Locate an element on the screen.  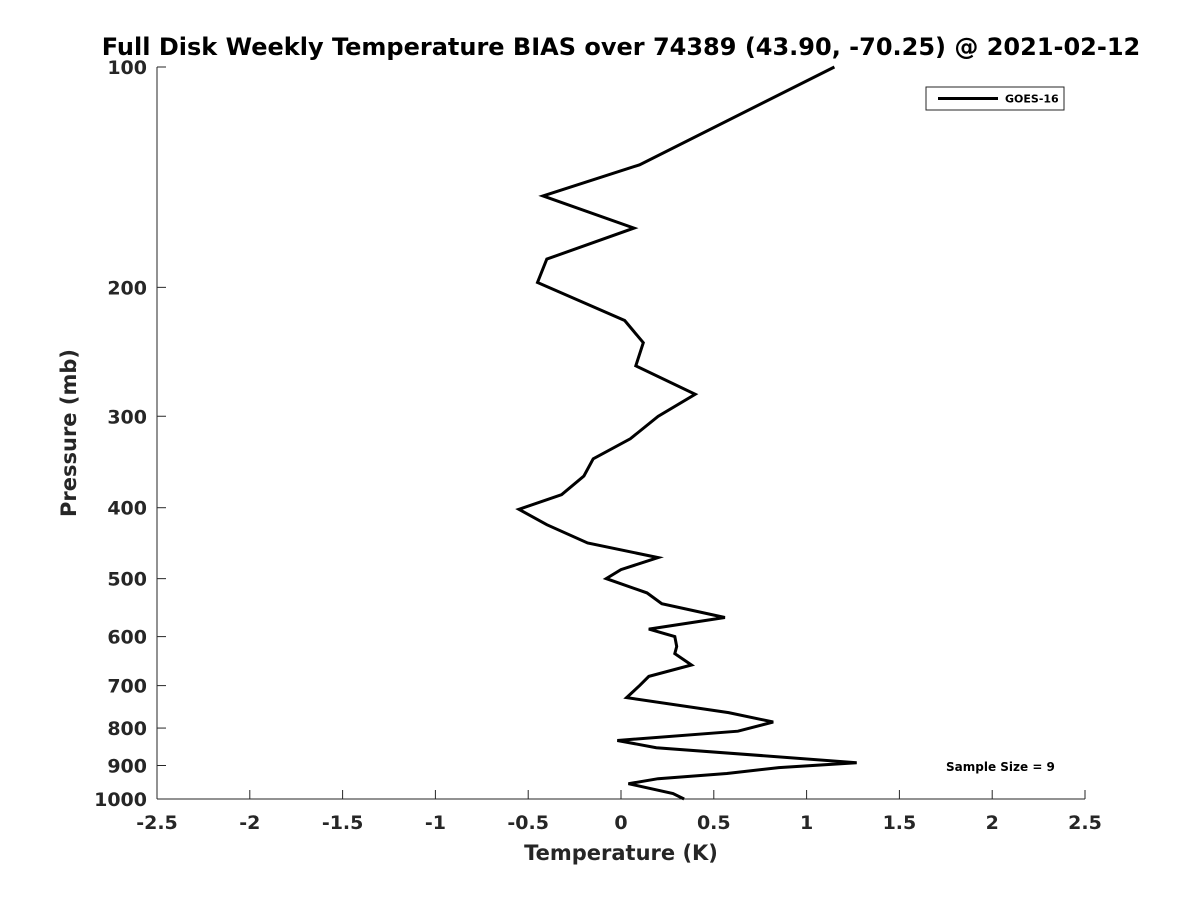
y-tick-label: 800 is located at coordinates (127, 729).